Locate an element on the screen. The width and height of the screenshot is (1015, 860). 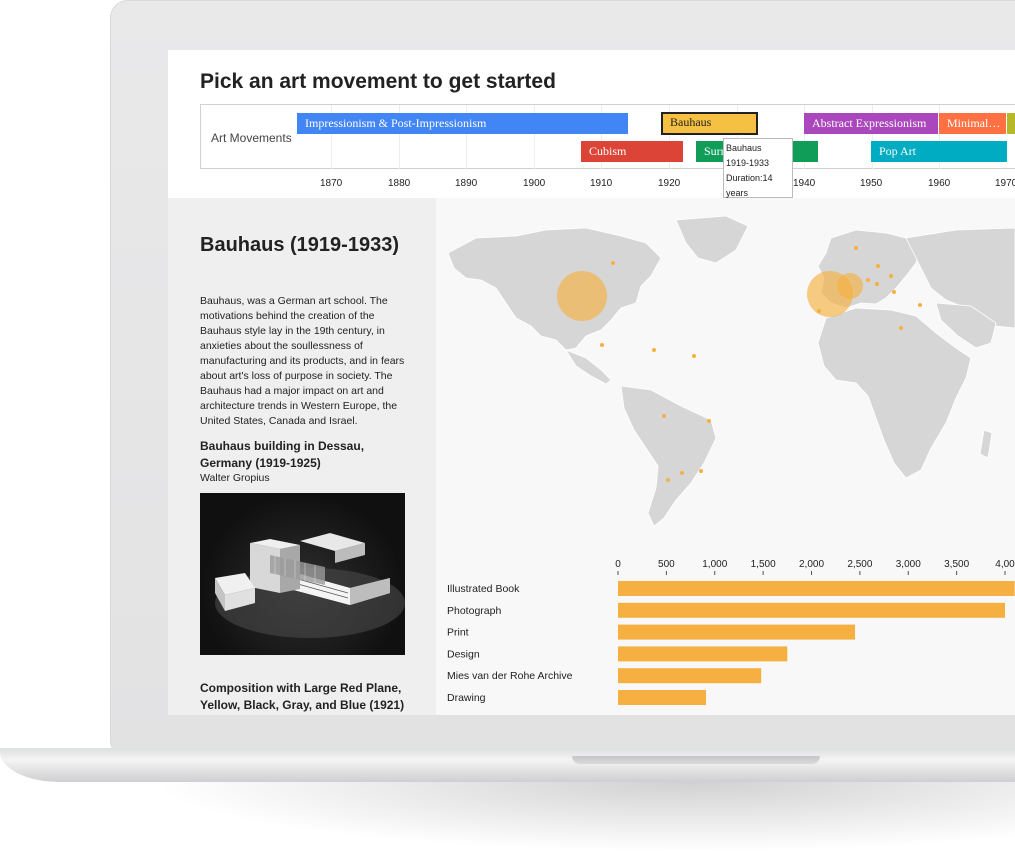
category-label: Mies van der Rohe Archive is located at coordinates (510, 676).